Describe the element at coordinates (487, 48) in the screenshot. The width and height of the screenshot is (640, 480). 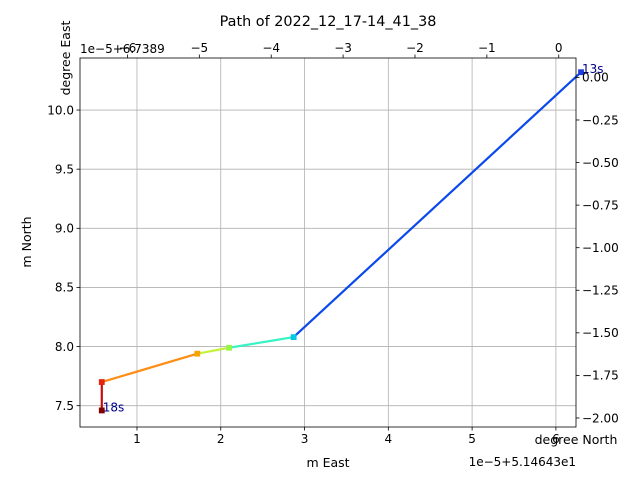
I see `top-x-tick-label: −1` at that location.